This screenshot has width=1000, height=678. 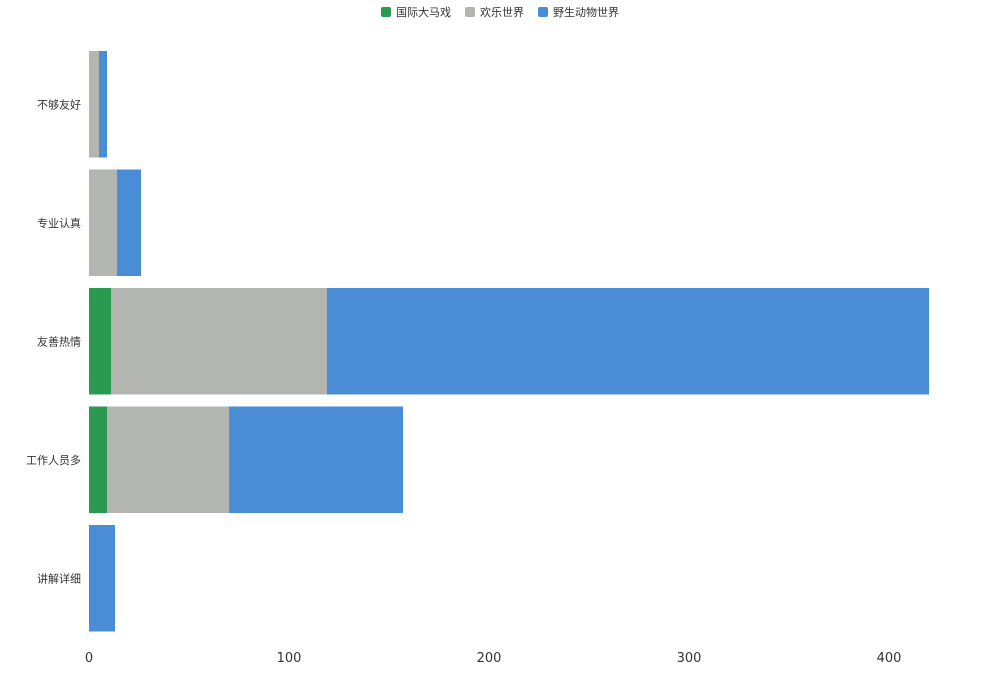 I want to click on legend-label: 欢乐世界, so click(x=502, y=12).